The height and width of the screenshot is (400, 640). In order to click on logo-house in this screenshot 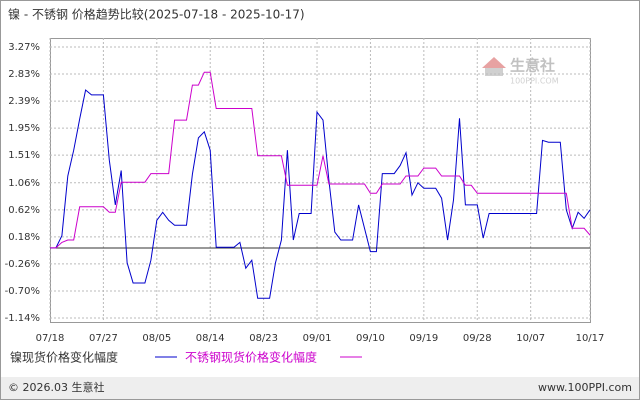, I will do `click(494, 72)`.